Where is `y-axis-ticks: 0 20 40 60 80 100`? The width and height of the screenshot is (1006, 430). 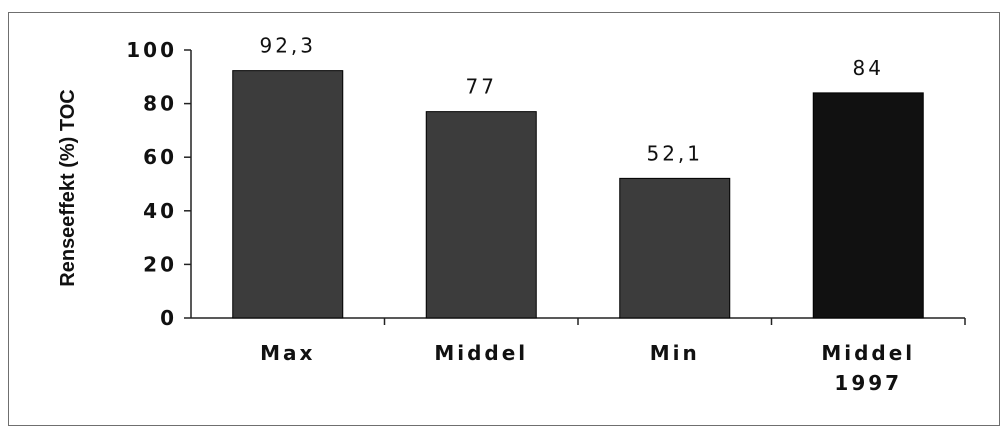 y-axis-ticks: 0 20 40 60 80 100 is located at coordinates (158, 184).